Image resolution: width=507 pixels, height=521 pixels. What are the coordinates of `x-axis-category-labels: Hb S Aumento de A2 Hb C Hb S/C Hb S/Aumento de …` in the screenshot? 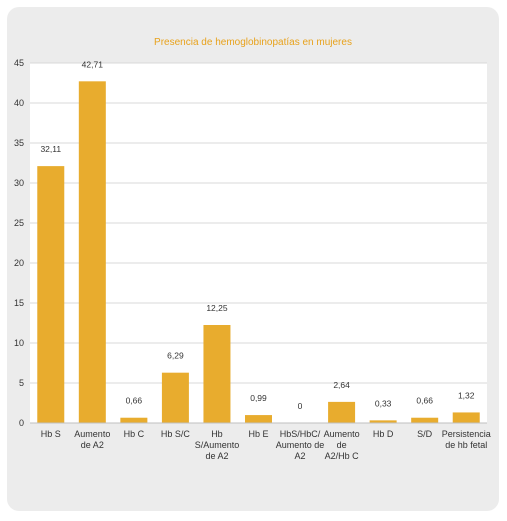 It's located at (266, 445).